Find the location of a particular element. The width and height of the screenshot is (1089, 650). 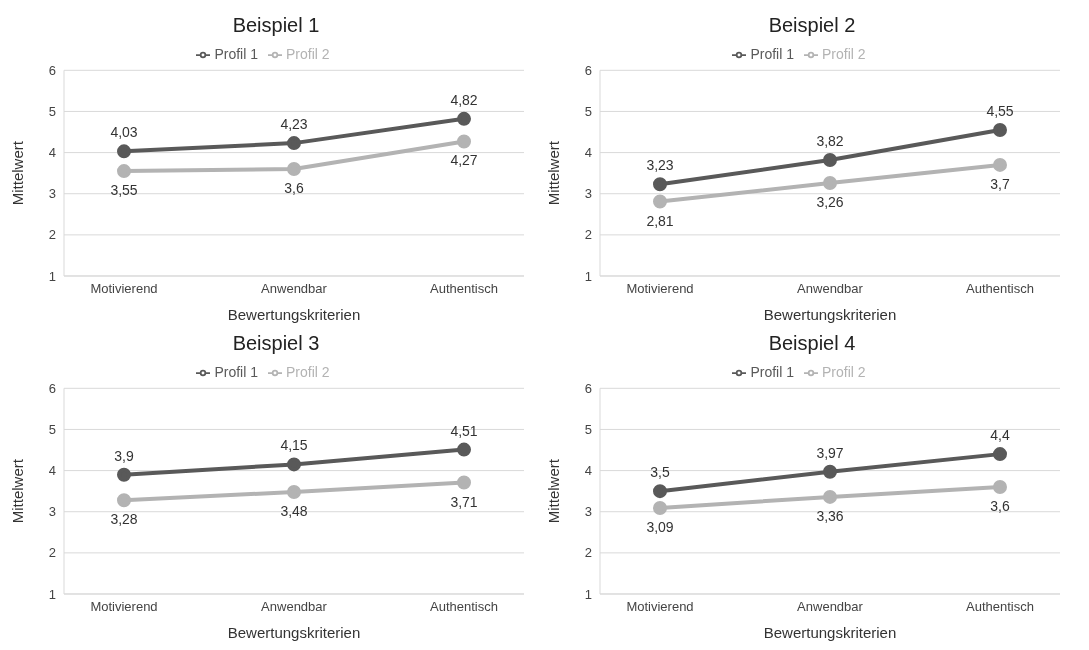

data-label: 4,15 is located at coordinates (294, 445).